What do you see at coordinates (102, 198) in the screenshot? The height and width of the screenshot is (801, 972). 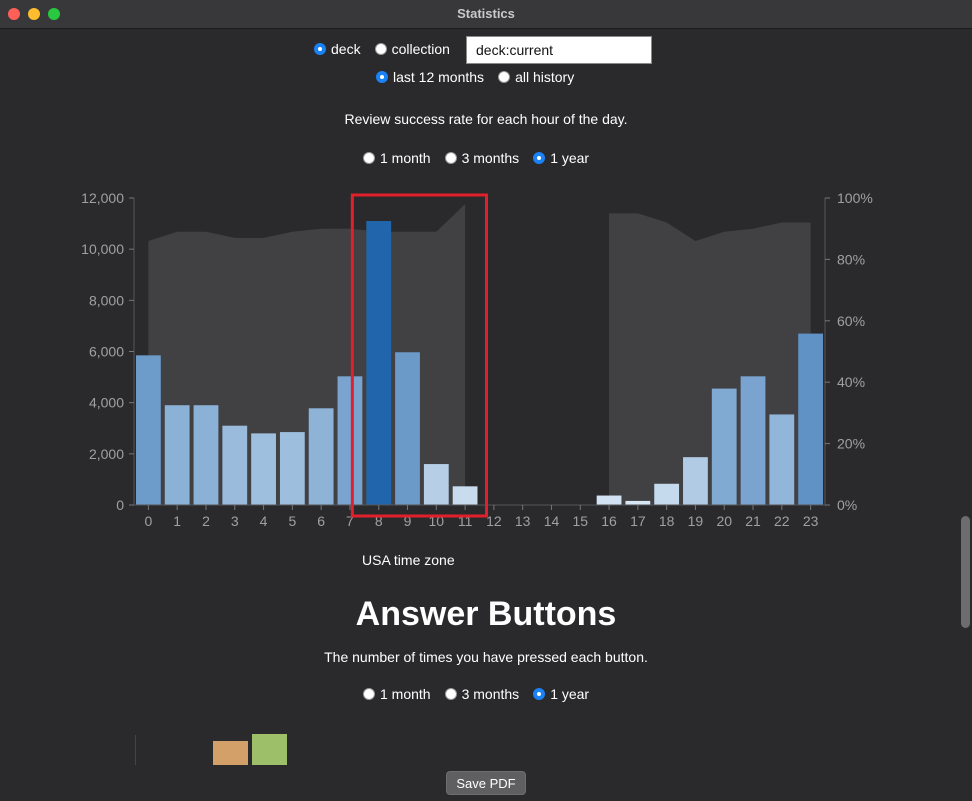 I see `y-tick-label: 12,000` at bounding box center [102, 198].